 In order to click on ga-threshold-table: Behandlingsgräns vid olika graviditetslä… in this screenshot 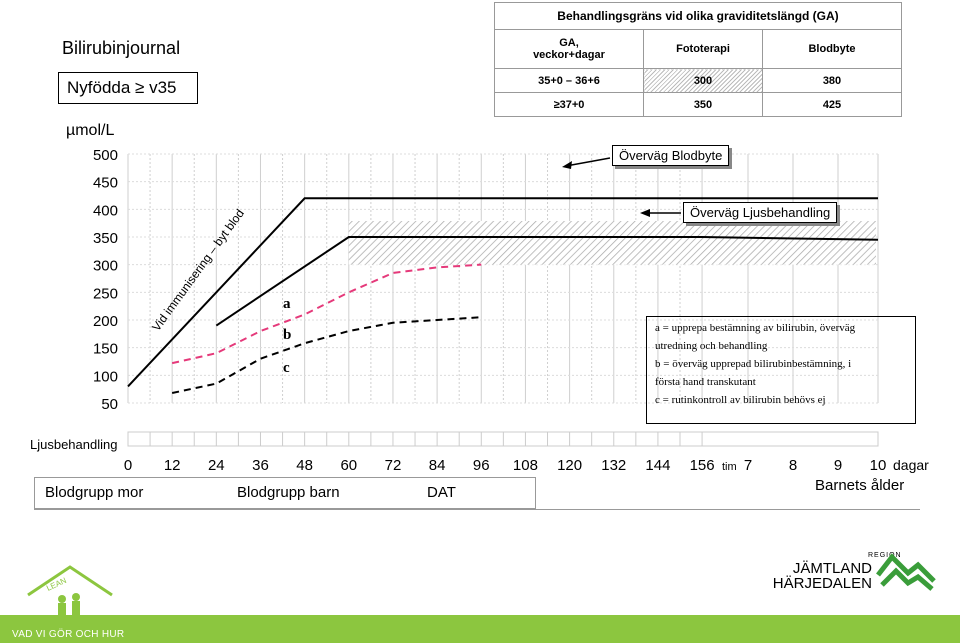, I will do `click(698, 59)`.